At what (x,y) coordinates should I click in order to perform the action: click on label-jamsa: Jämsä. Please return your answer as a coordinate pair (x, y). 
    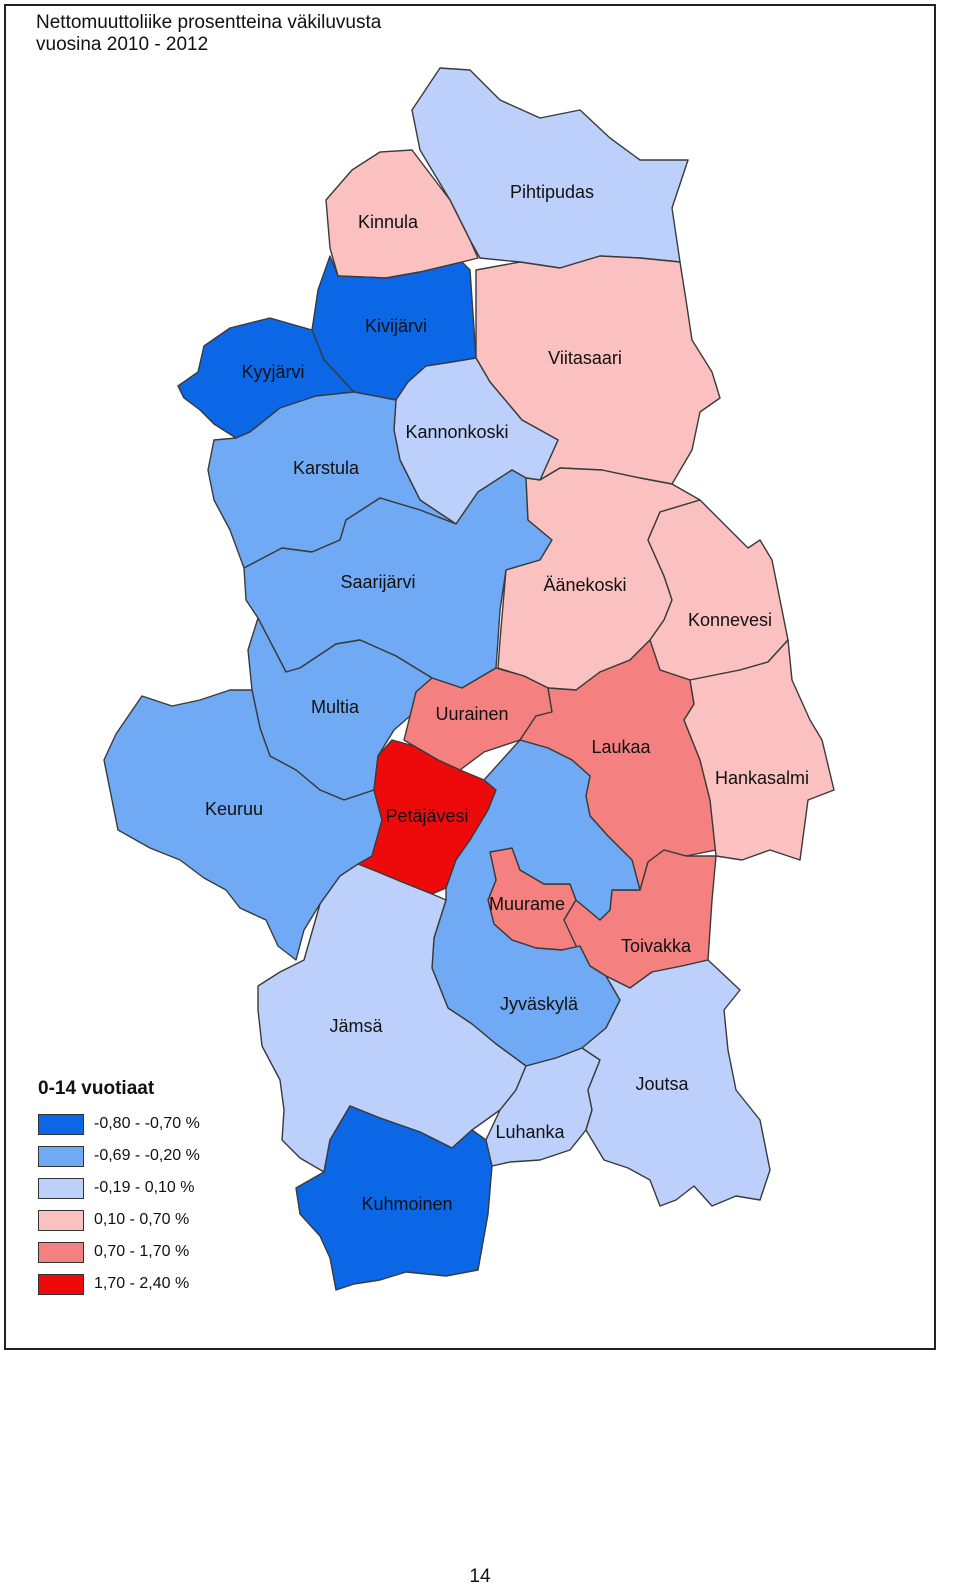
    Looking at the image, I should click on (356, 1026).